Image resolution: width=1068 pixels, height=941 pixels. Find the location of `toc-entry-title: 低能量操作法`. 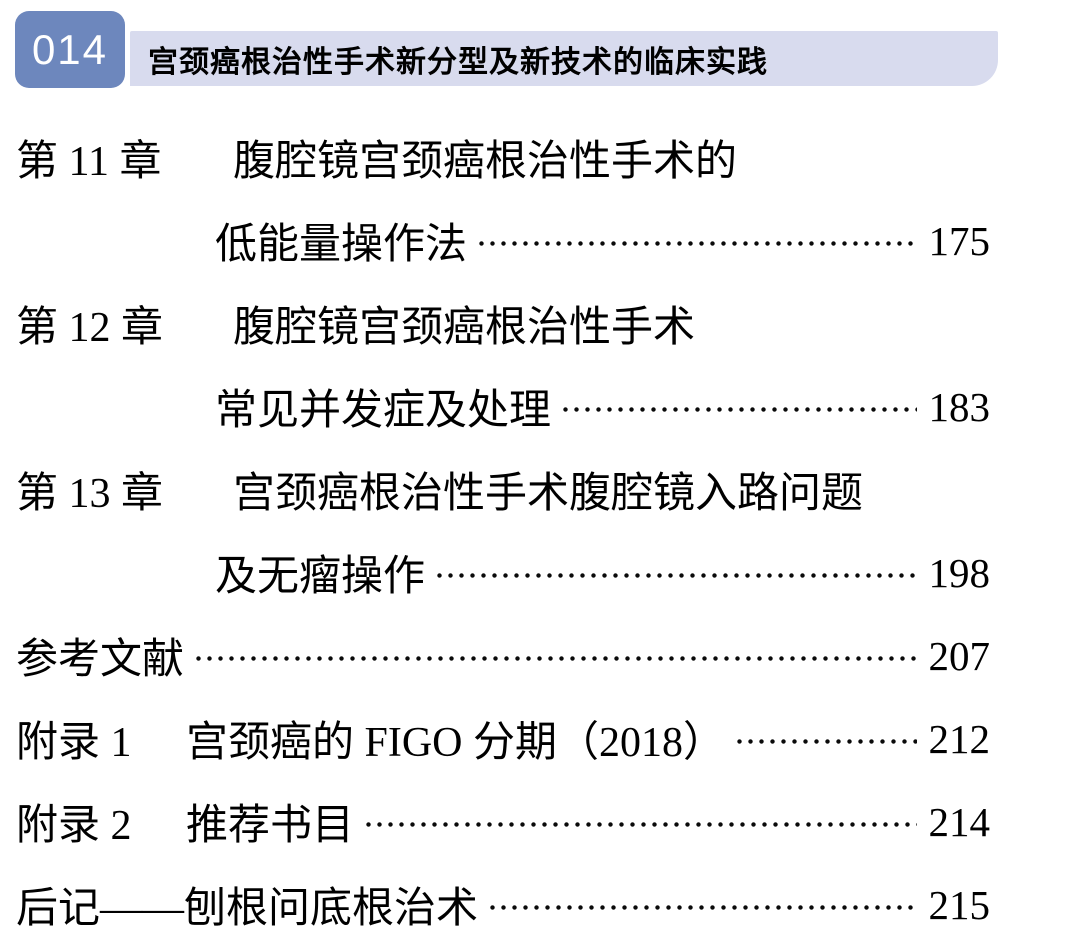

toc-entry-title: 低能量操作法 is located at coordinates (341, 245).